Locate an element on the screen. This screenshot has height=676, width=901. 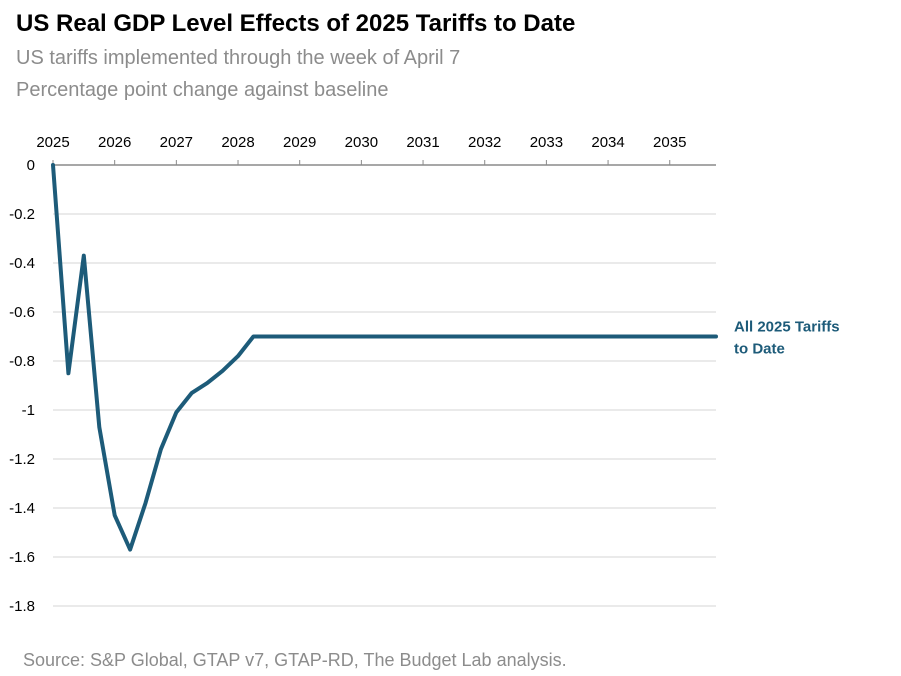
x-tick-label: 2028 is located at coordinates (237, 142).